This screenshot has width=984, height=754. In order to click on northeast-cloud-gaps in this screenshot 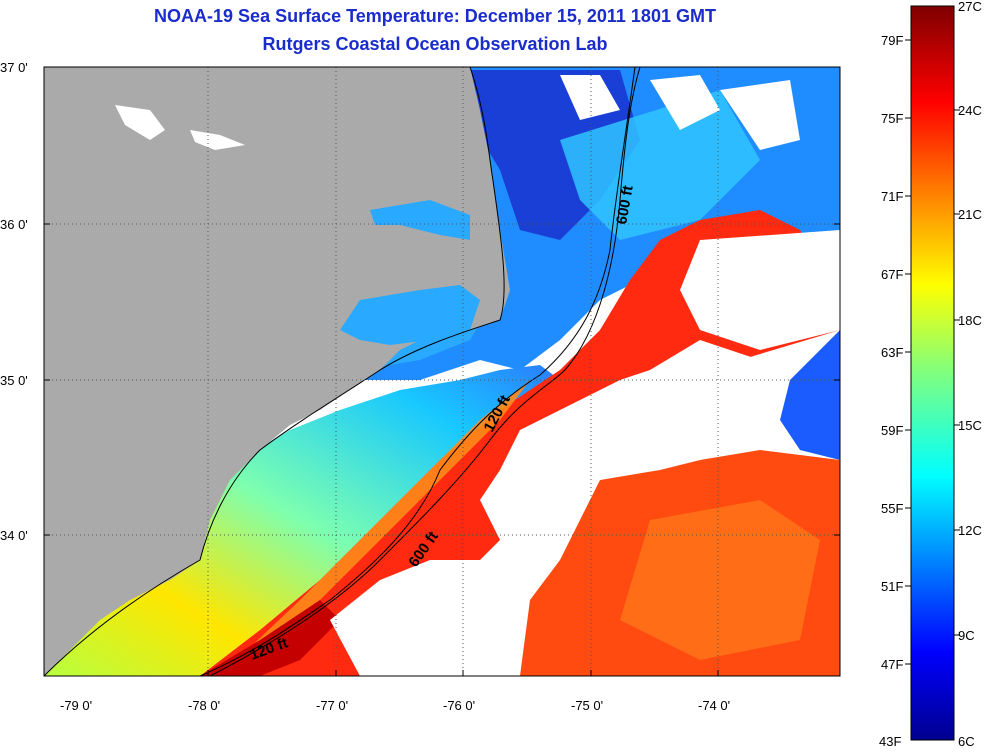, I will do `click(680, 112)`.